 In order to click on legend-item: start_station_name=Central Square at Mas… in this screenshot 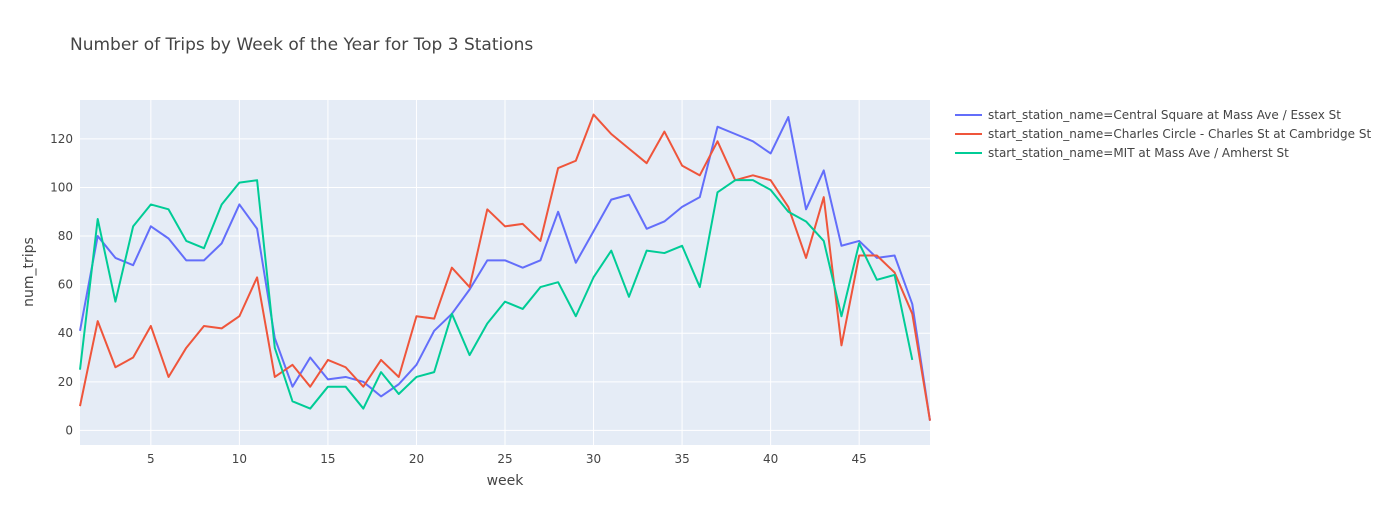, I will do `click(1148, 115)`.